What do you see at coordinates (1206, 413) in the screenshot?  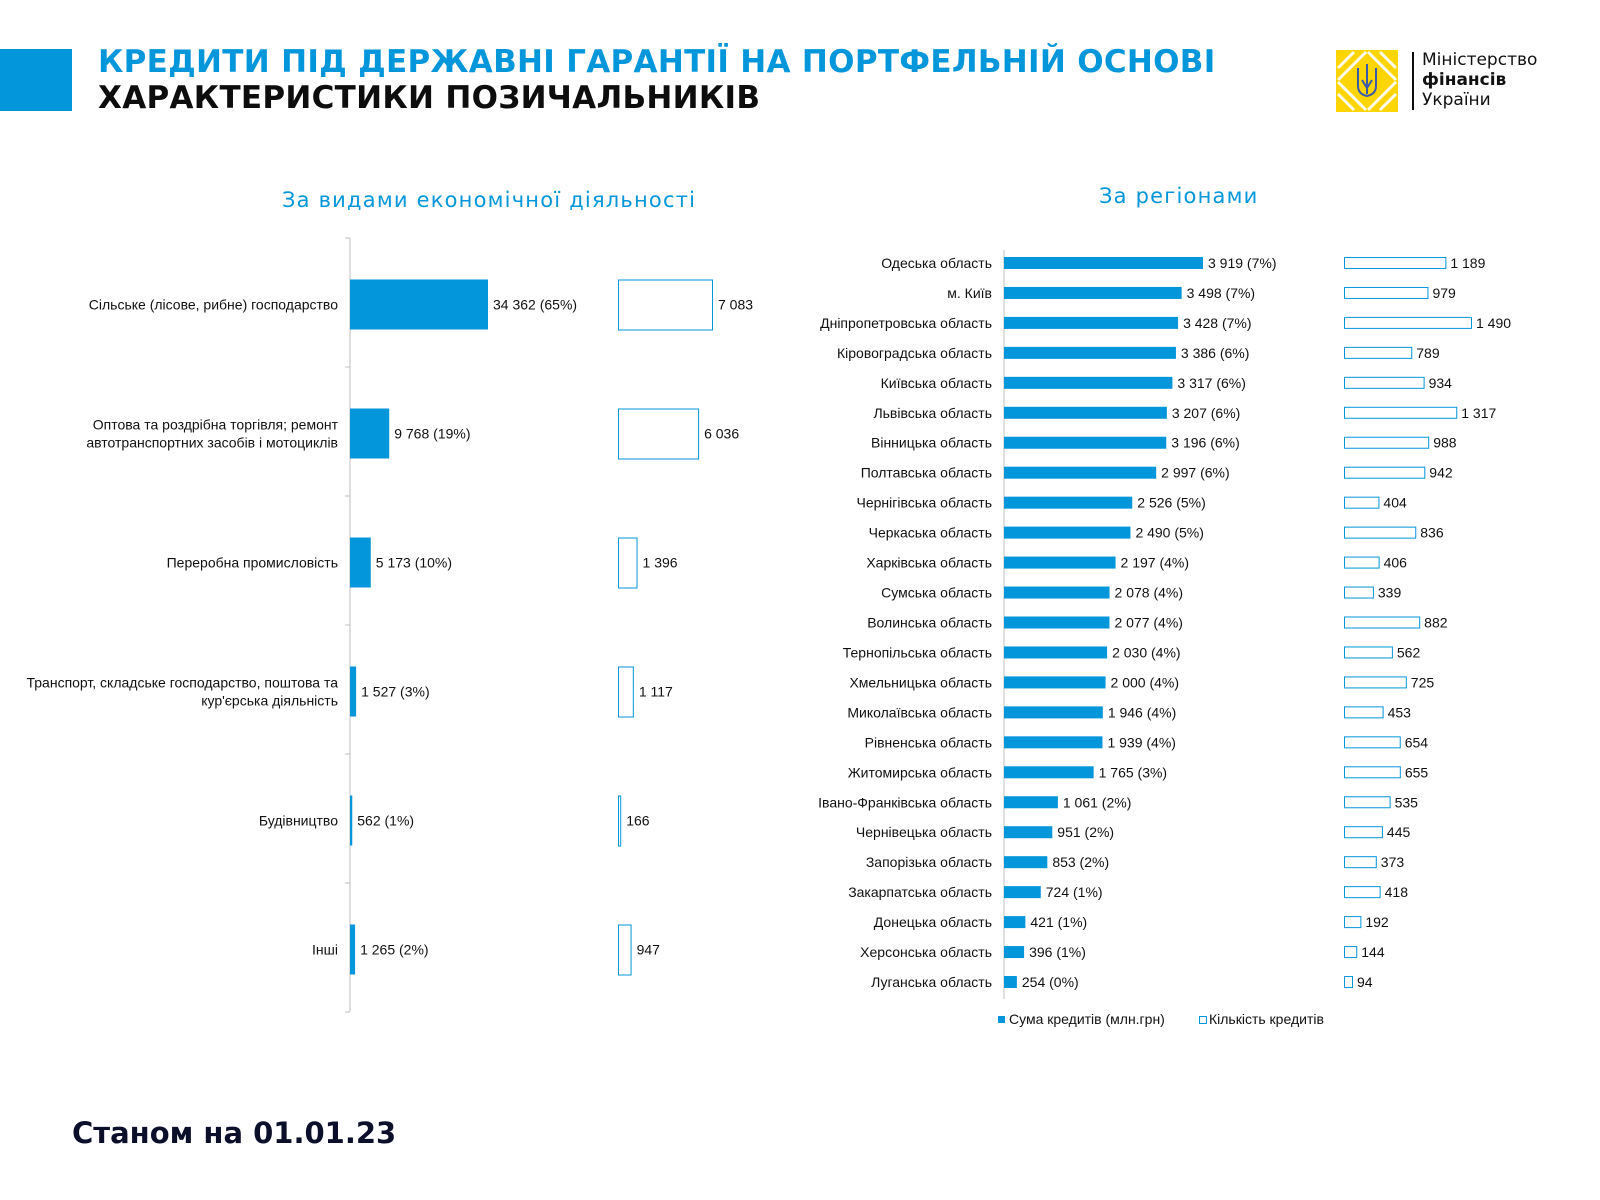 I see `right-amount-label: 3 207 (6%)` at bounding box center [1206, 413].